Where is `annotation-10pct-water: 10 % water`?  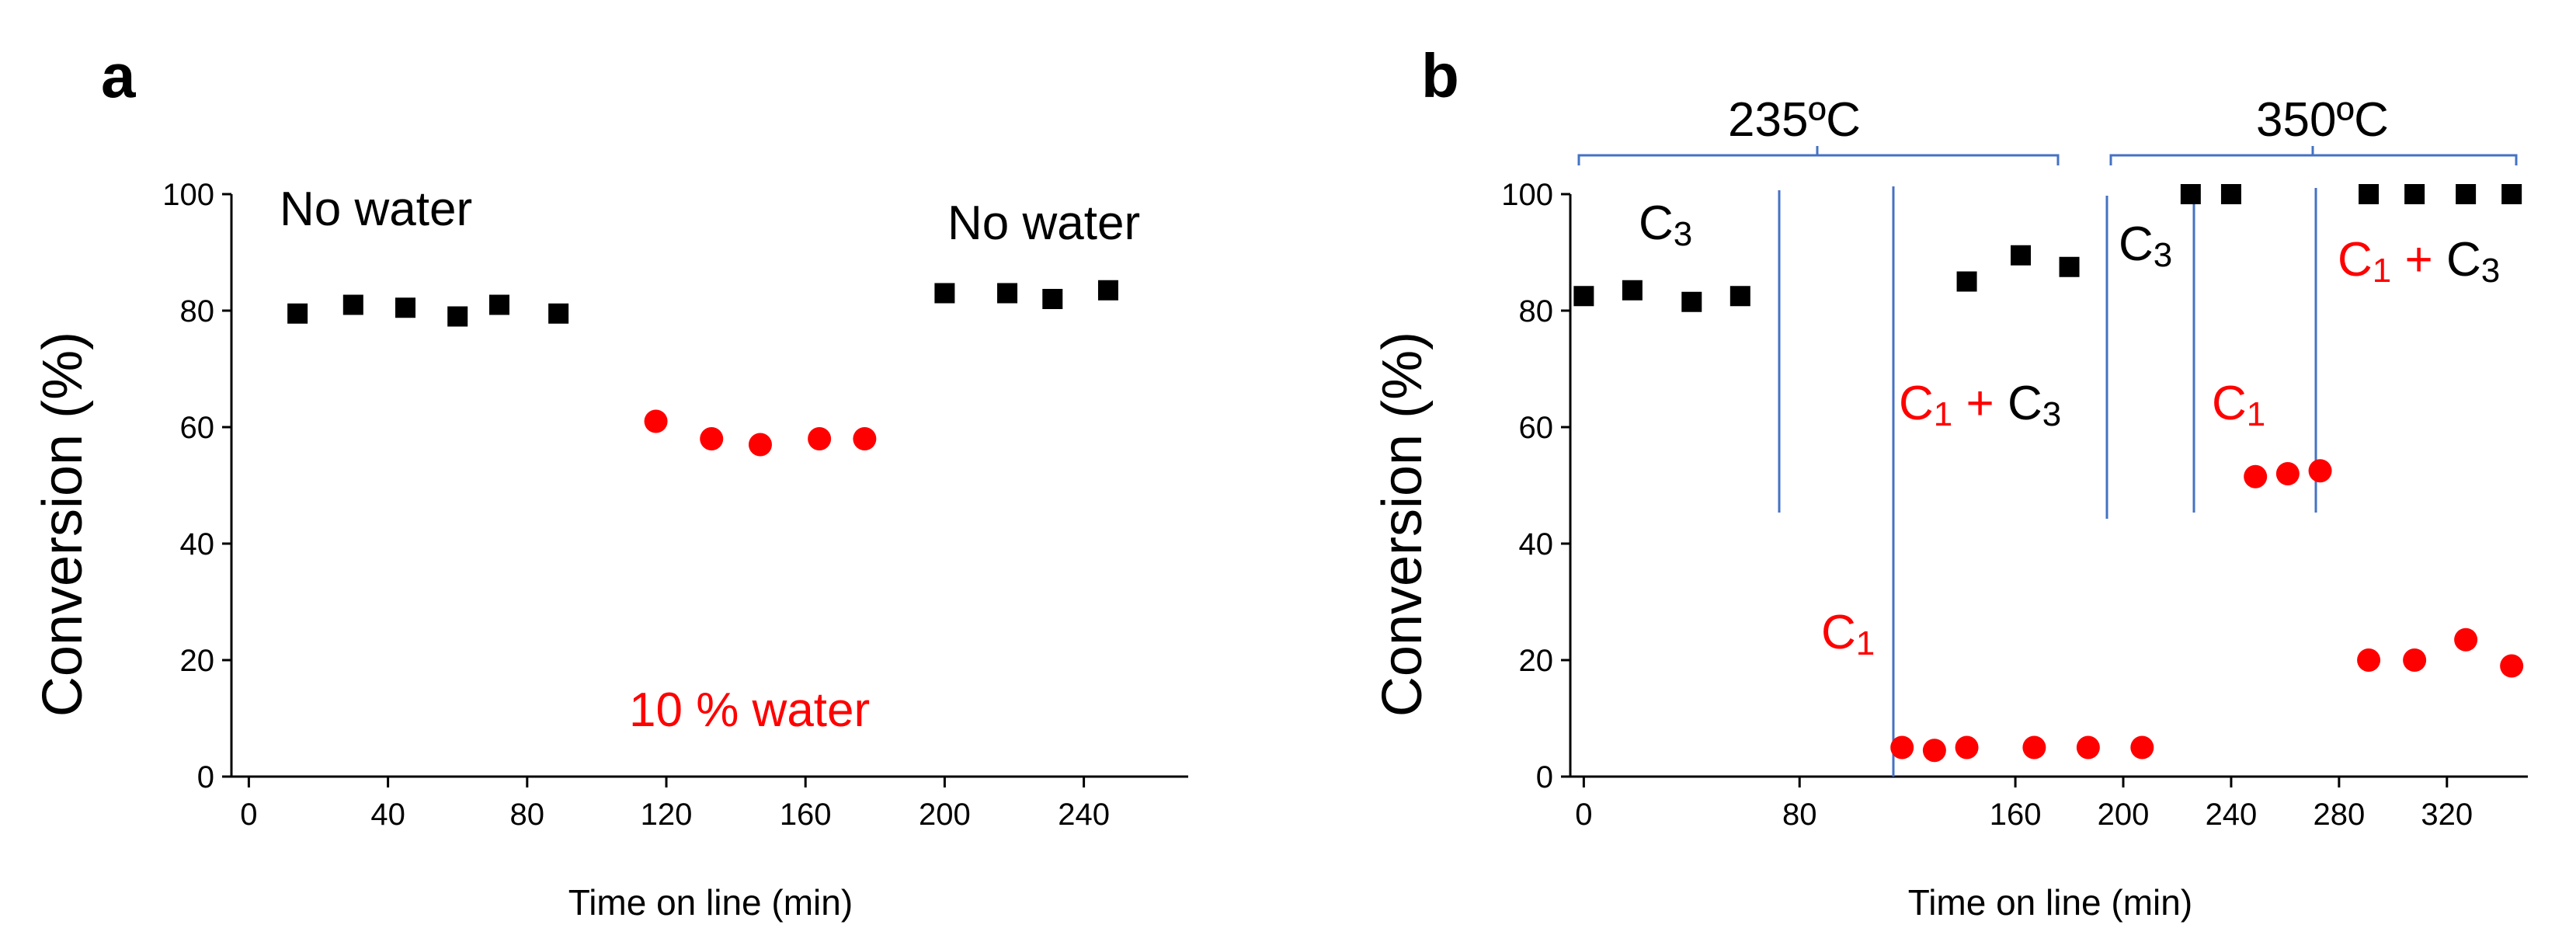
annotation-10pct-water: 10 % water is located at coordinates (749, 710).